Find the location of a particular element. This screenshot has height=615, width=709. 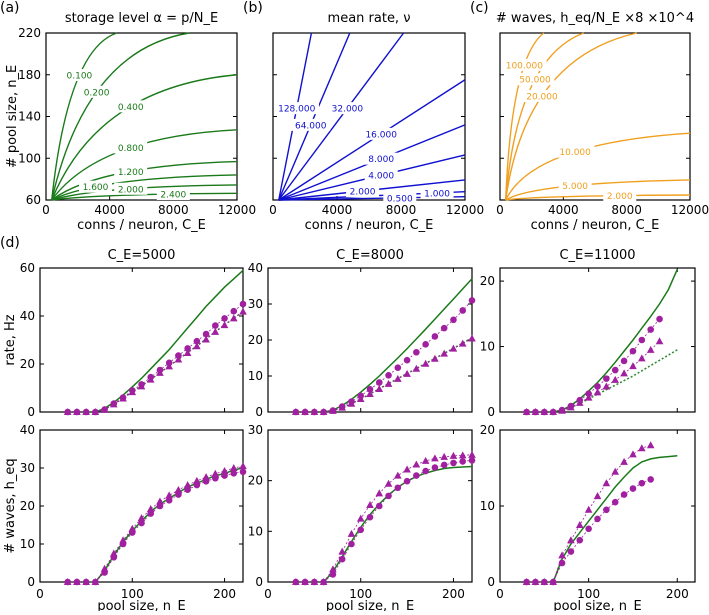

axes-frame-d6 is located at coordinates (597, 506).